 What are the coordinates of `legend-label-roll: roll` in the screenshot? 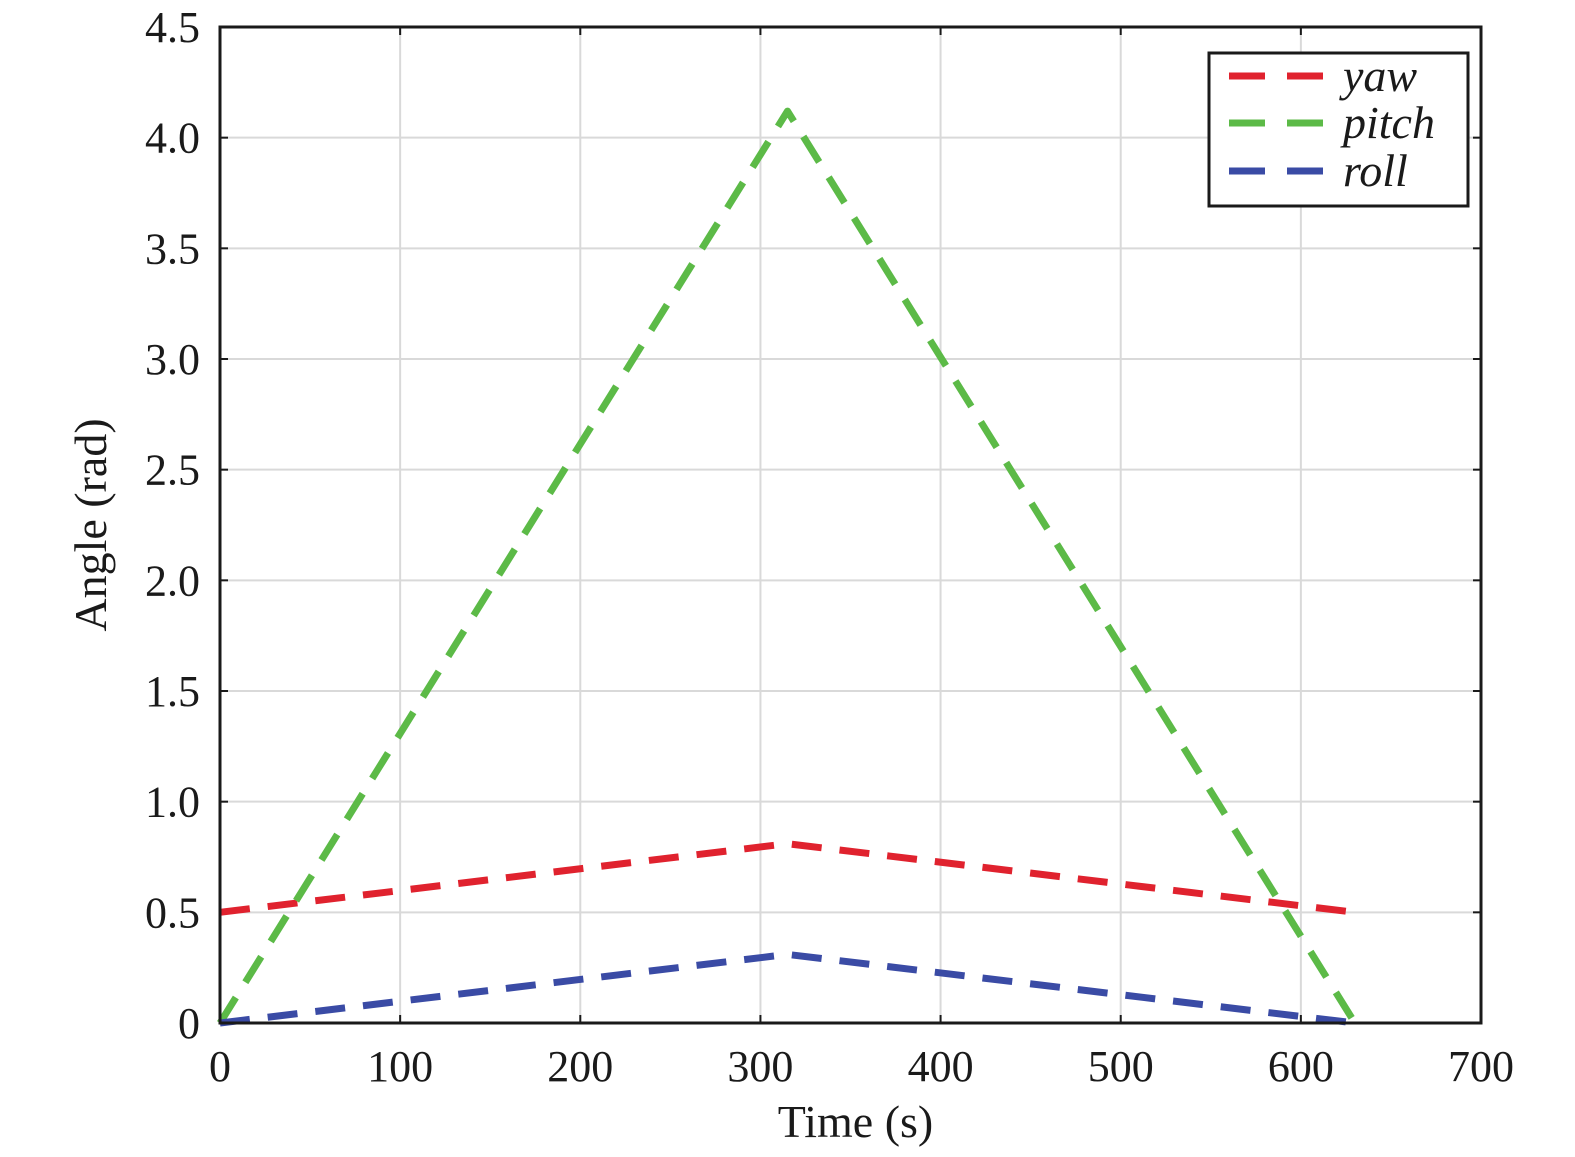 It's located at (1375, 170).